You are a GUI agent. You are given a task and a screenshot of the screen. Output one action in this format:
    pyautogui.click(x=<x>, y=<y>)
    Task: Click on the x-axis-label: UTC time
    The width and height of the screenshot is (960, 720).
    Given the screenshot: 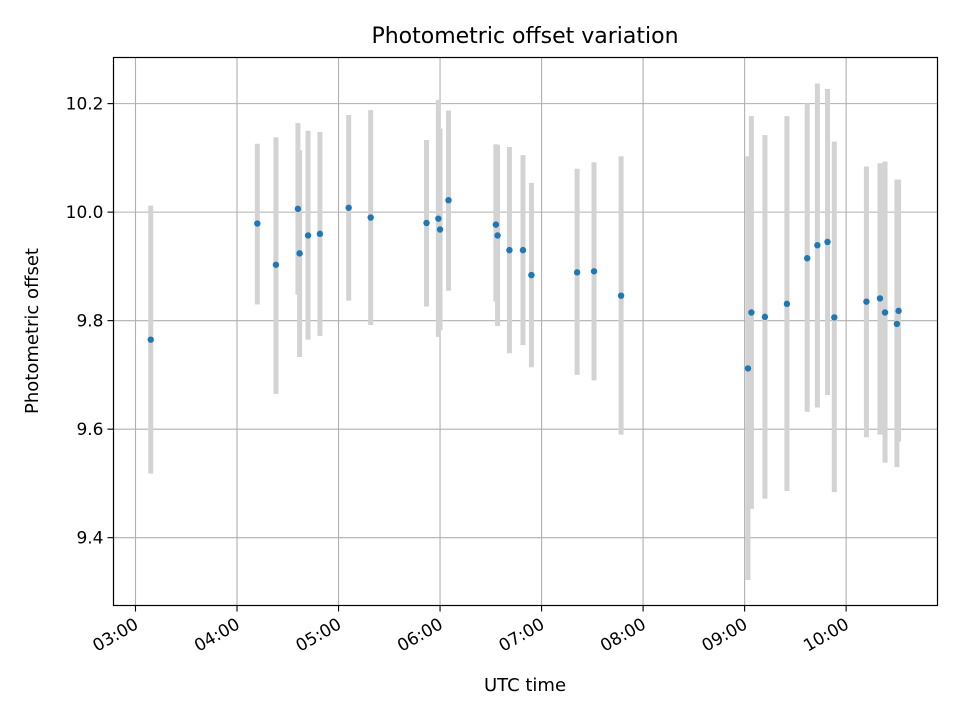 What is the action you would take?
    pyautogui.click(x=525, y=685)
    